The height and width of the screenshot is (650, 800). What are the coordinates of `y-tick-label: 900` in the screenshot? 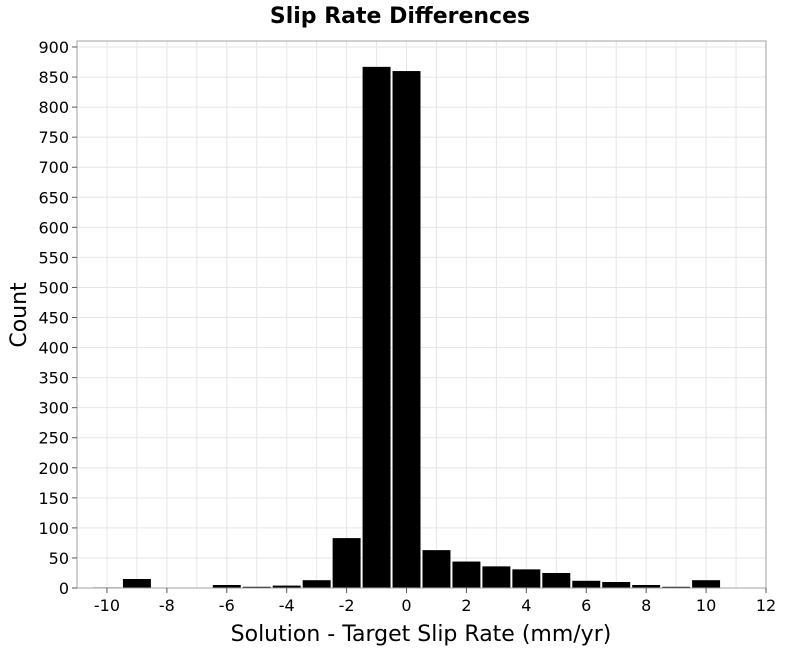 It's located at (53, 47).